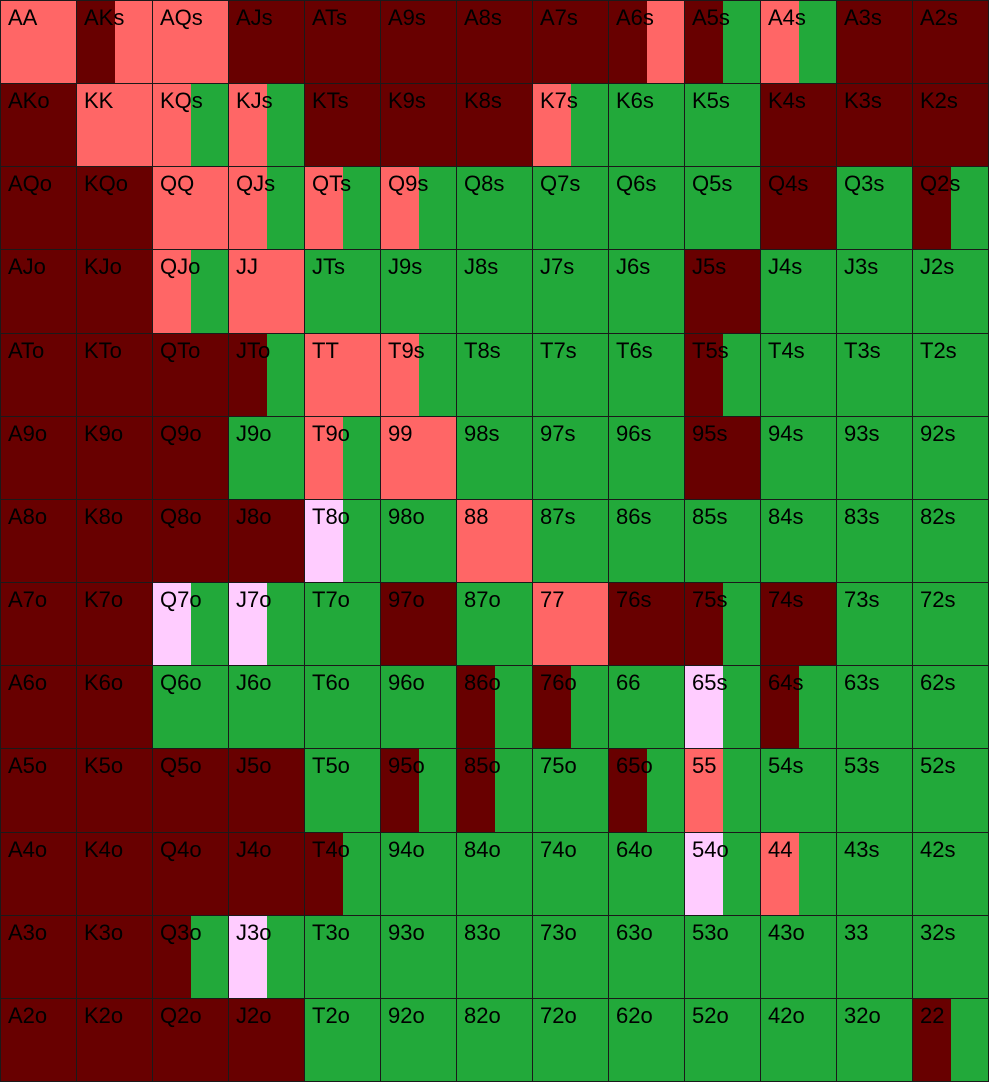  Describe the element at coordinates (710, 683) in the screenshot. I see `hand-label: 65s` at that location.